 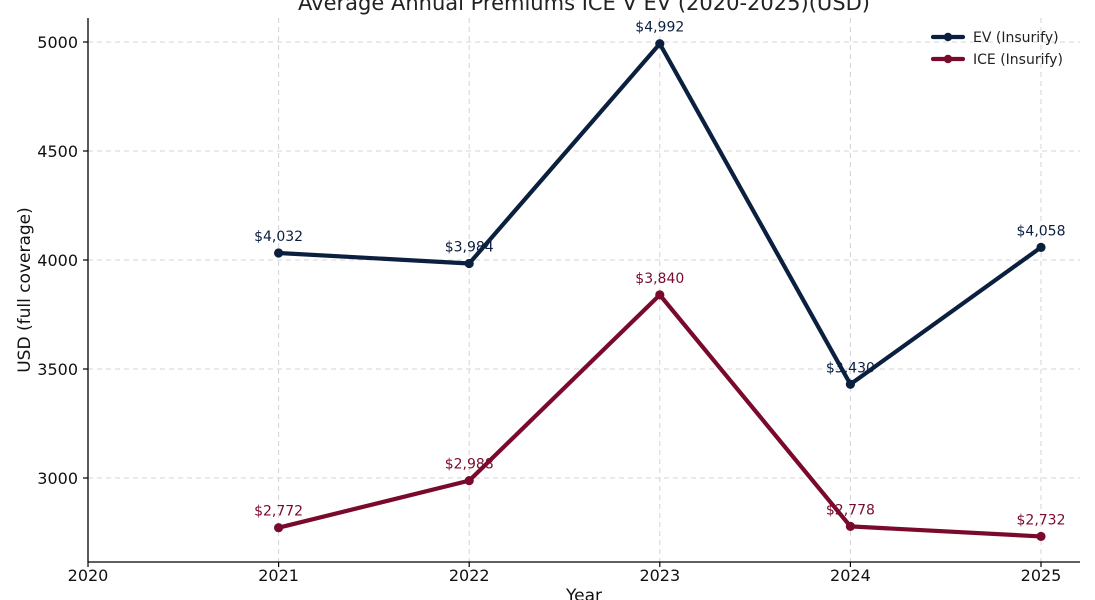 I want to click on x-tick-label: 2024, so click(x=850, y=575).